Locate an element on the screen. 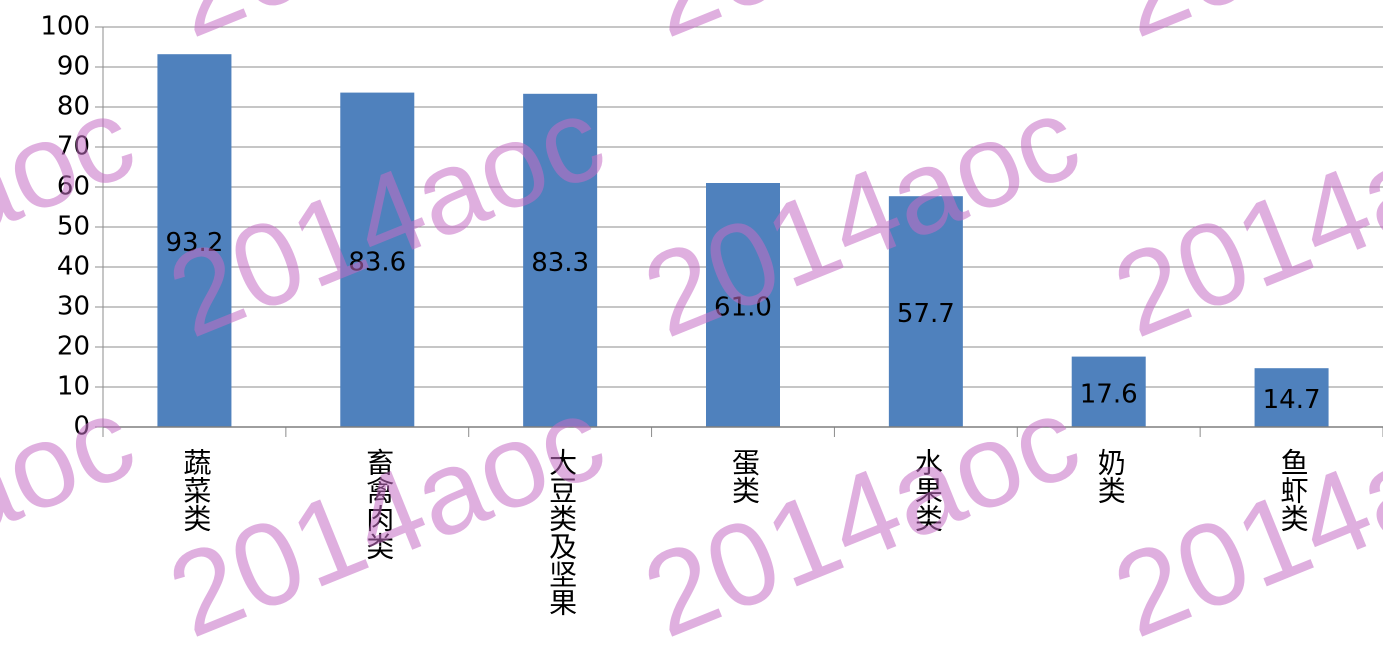 This screenshot has width=1383, height=657. x-tick-label: 蛋类 is located at coordinates (744, 476).